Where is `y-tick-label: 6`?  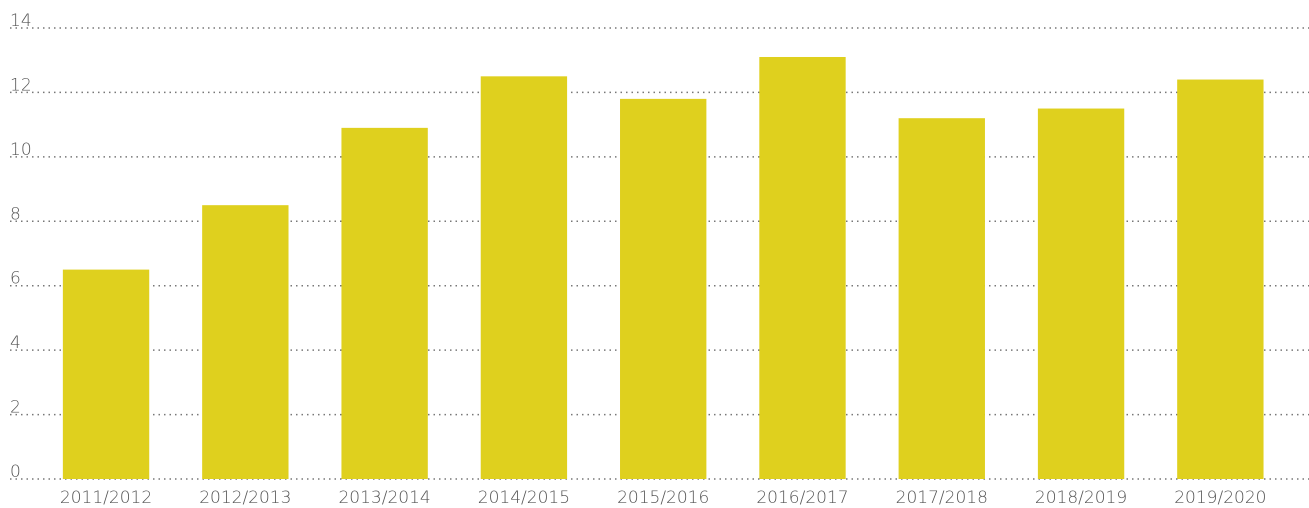 y-tick-label: 6 is located at coordinates (15, 279).